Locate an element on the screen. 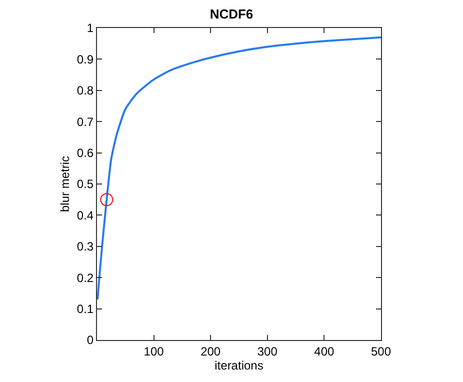 This screenshot has width=463, height=382. y-tick-label: 0.5 is located at coordinates (85, 184).